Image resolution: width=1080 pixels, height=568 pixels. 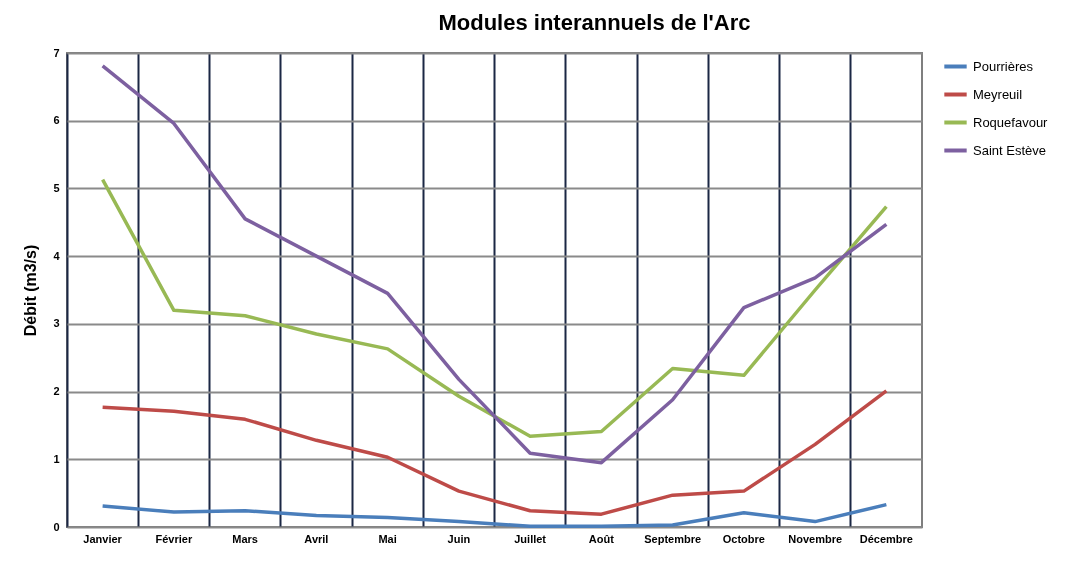 What do you see at coordinates (743, 538) in the screenshot?
I see `x-tick-label: Octobre` at bounding box center [743, 538].